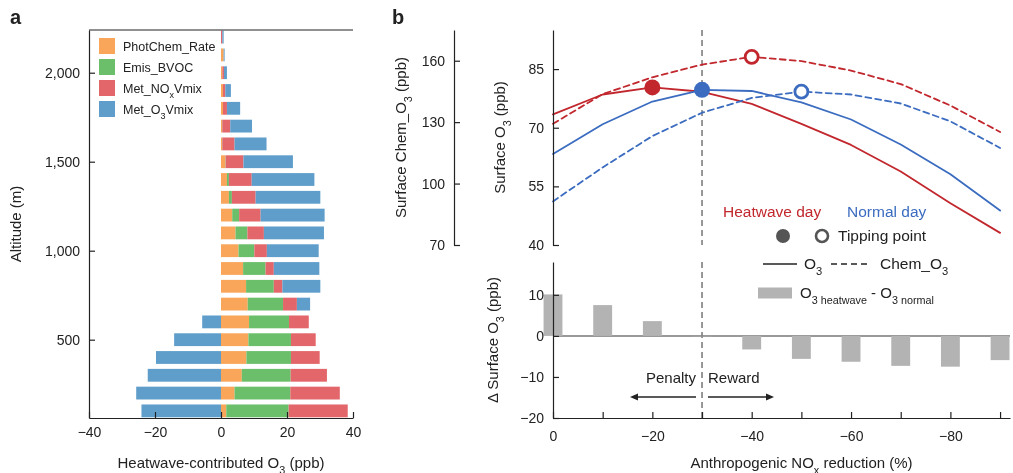  Describe the element at coordinates (398, 17) in the screenshot. I see `chart-title: b` at that location.